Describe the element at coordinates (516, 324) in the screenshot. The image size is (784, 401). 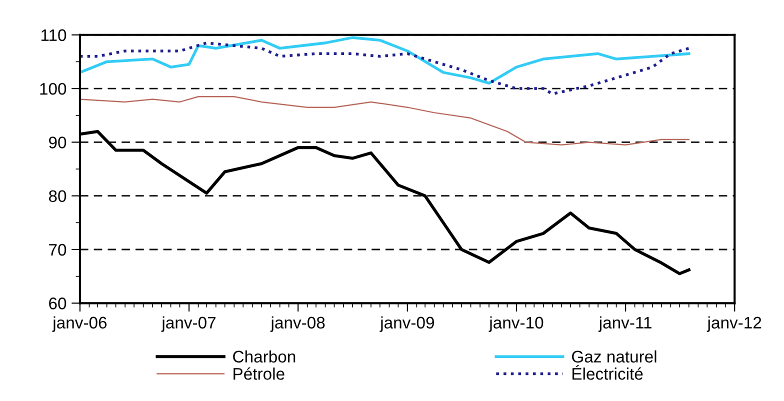
I see `x-tick-label: janv-10` at that location.